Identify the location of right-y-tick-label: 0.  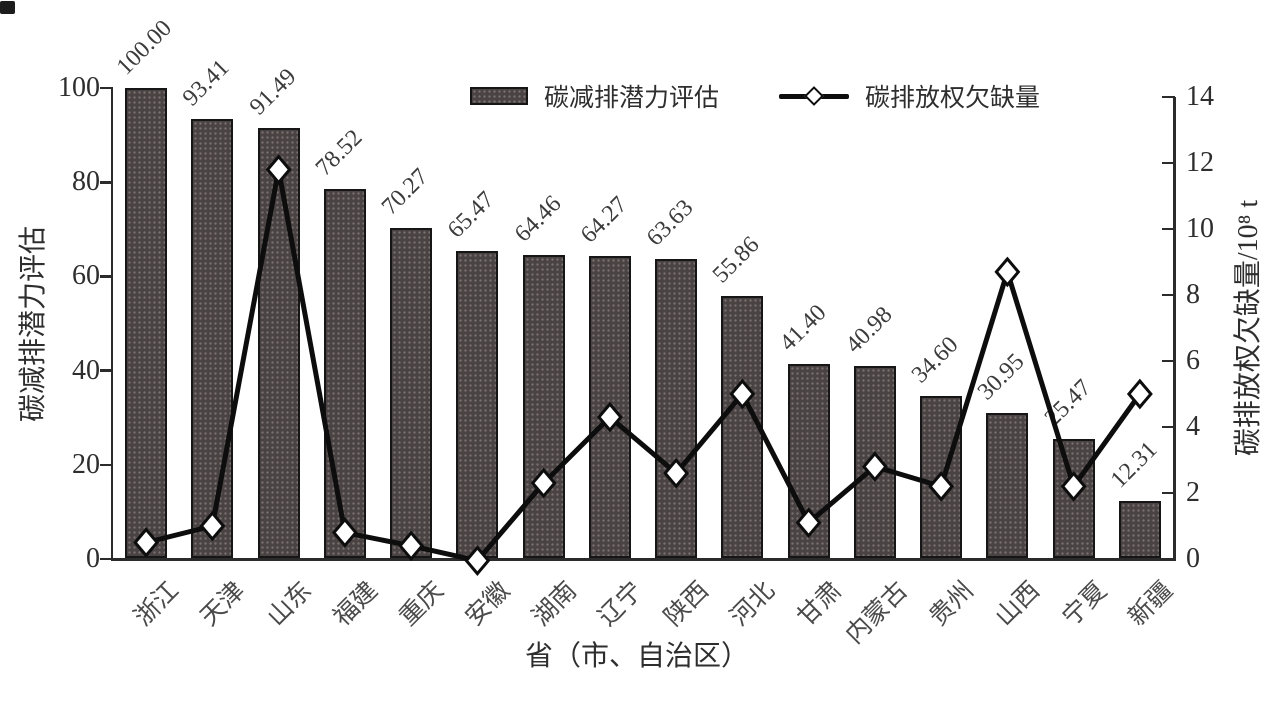
(1193, 558).